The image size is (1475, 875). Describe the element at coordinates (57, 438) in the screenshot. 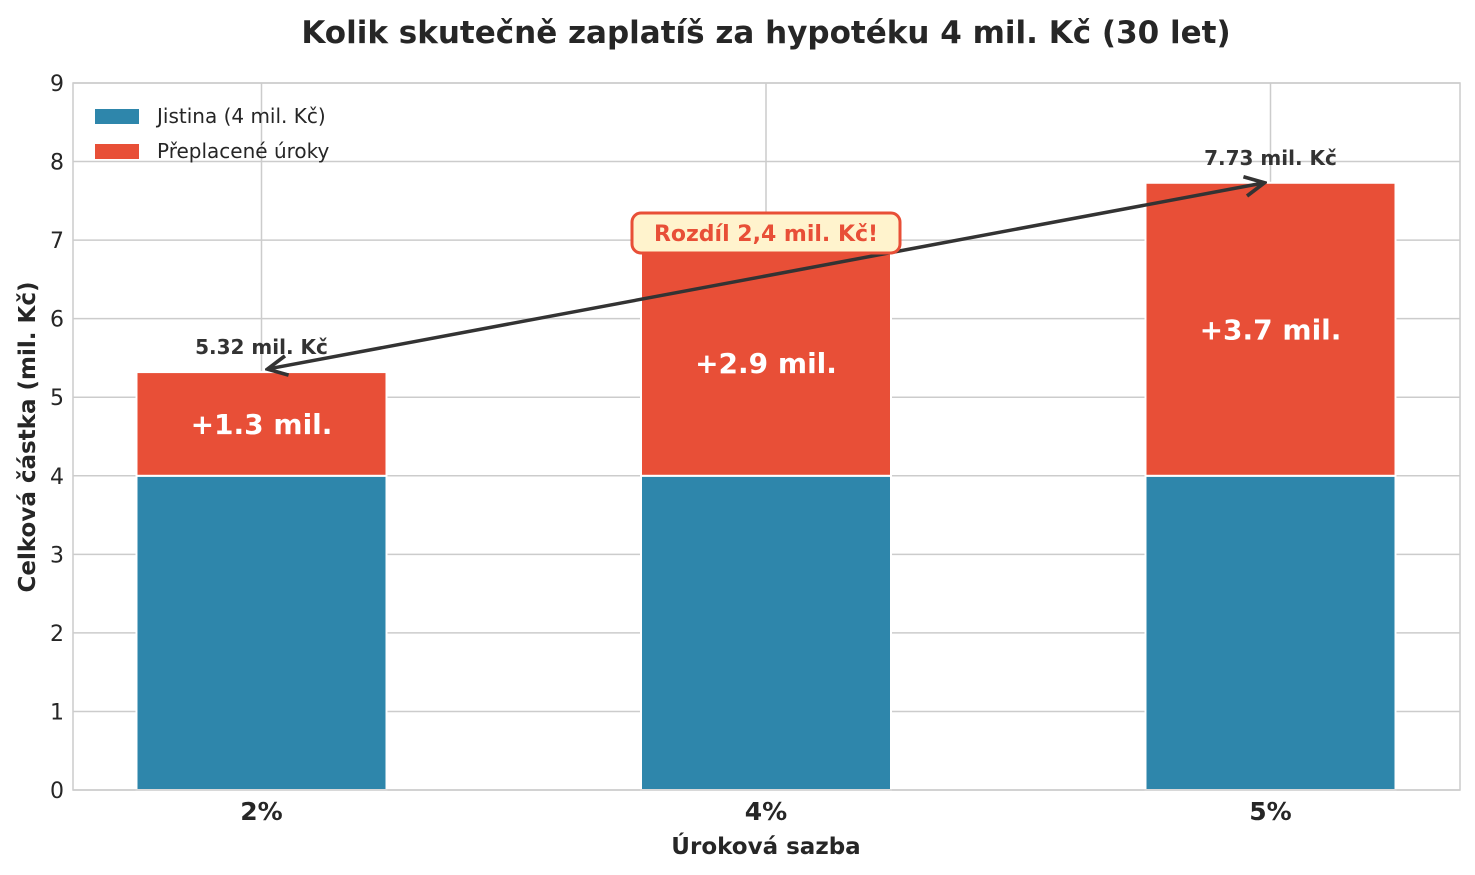

I see `y-axis-ticks: 0 1 2 3 4 5 6 7 8 9` at that location.